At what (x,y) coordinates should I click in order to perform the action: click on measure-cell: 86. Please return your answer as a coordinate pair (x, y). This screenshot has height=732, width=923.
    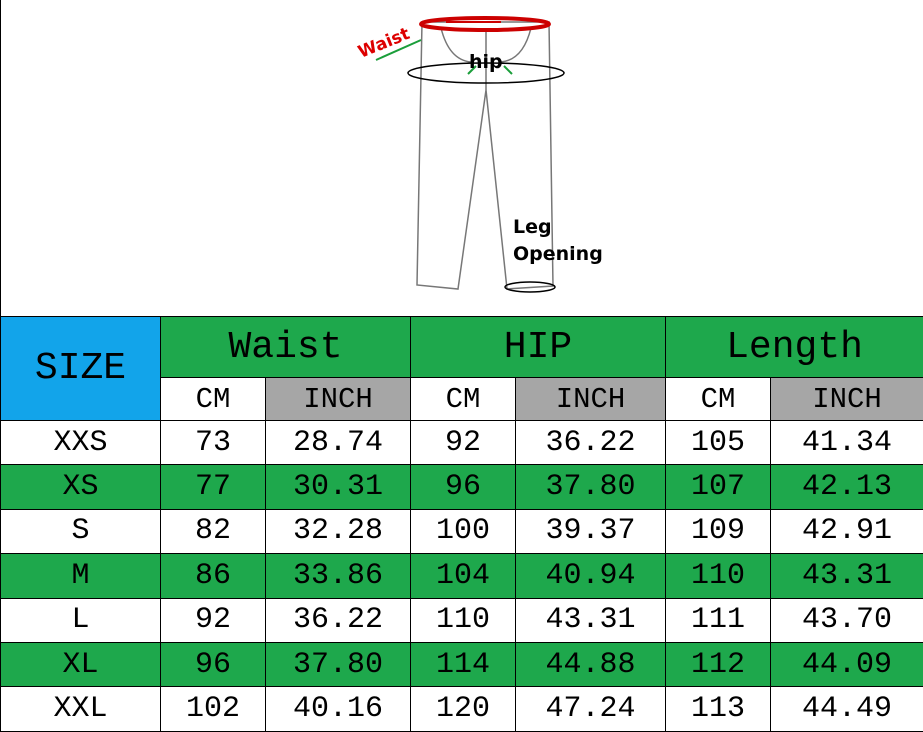
    Looking at the image, I should click on (213, 576).